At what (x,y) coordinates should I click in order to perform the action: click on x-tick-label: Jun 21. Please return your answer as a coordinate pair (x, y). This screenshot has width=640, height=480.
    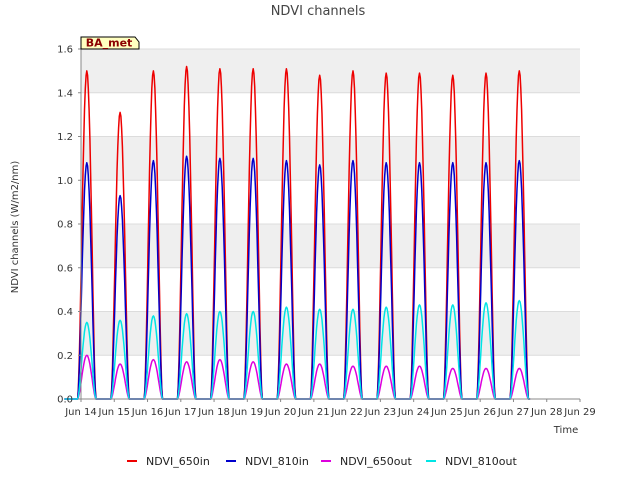
    Looking at the image, I should click on (313, 412).